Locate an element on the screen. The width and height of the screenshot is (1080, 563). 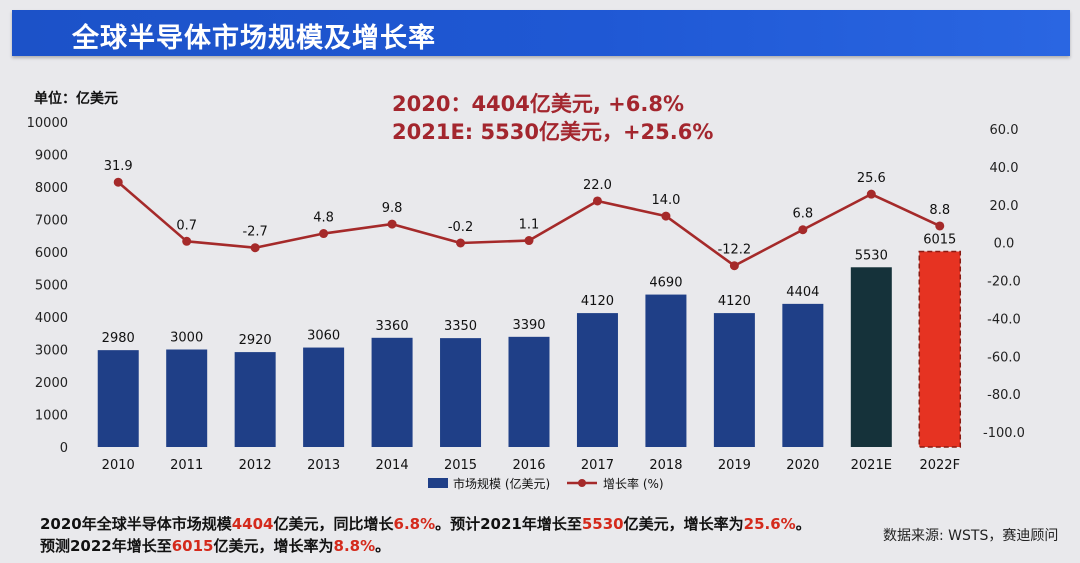
x-axis-label: 2018 is located at coordinates (665, 465).